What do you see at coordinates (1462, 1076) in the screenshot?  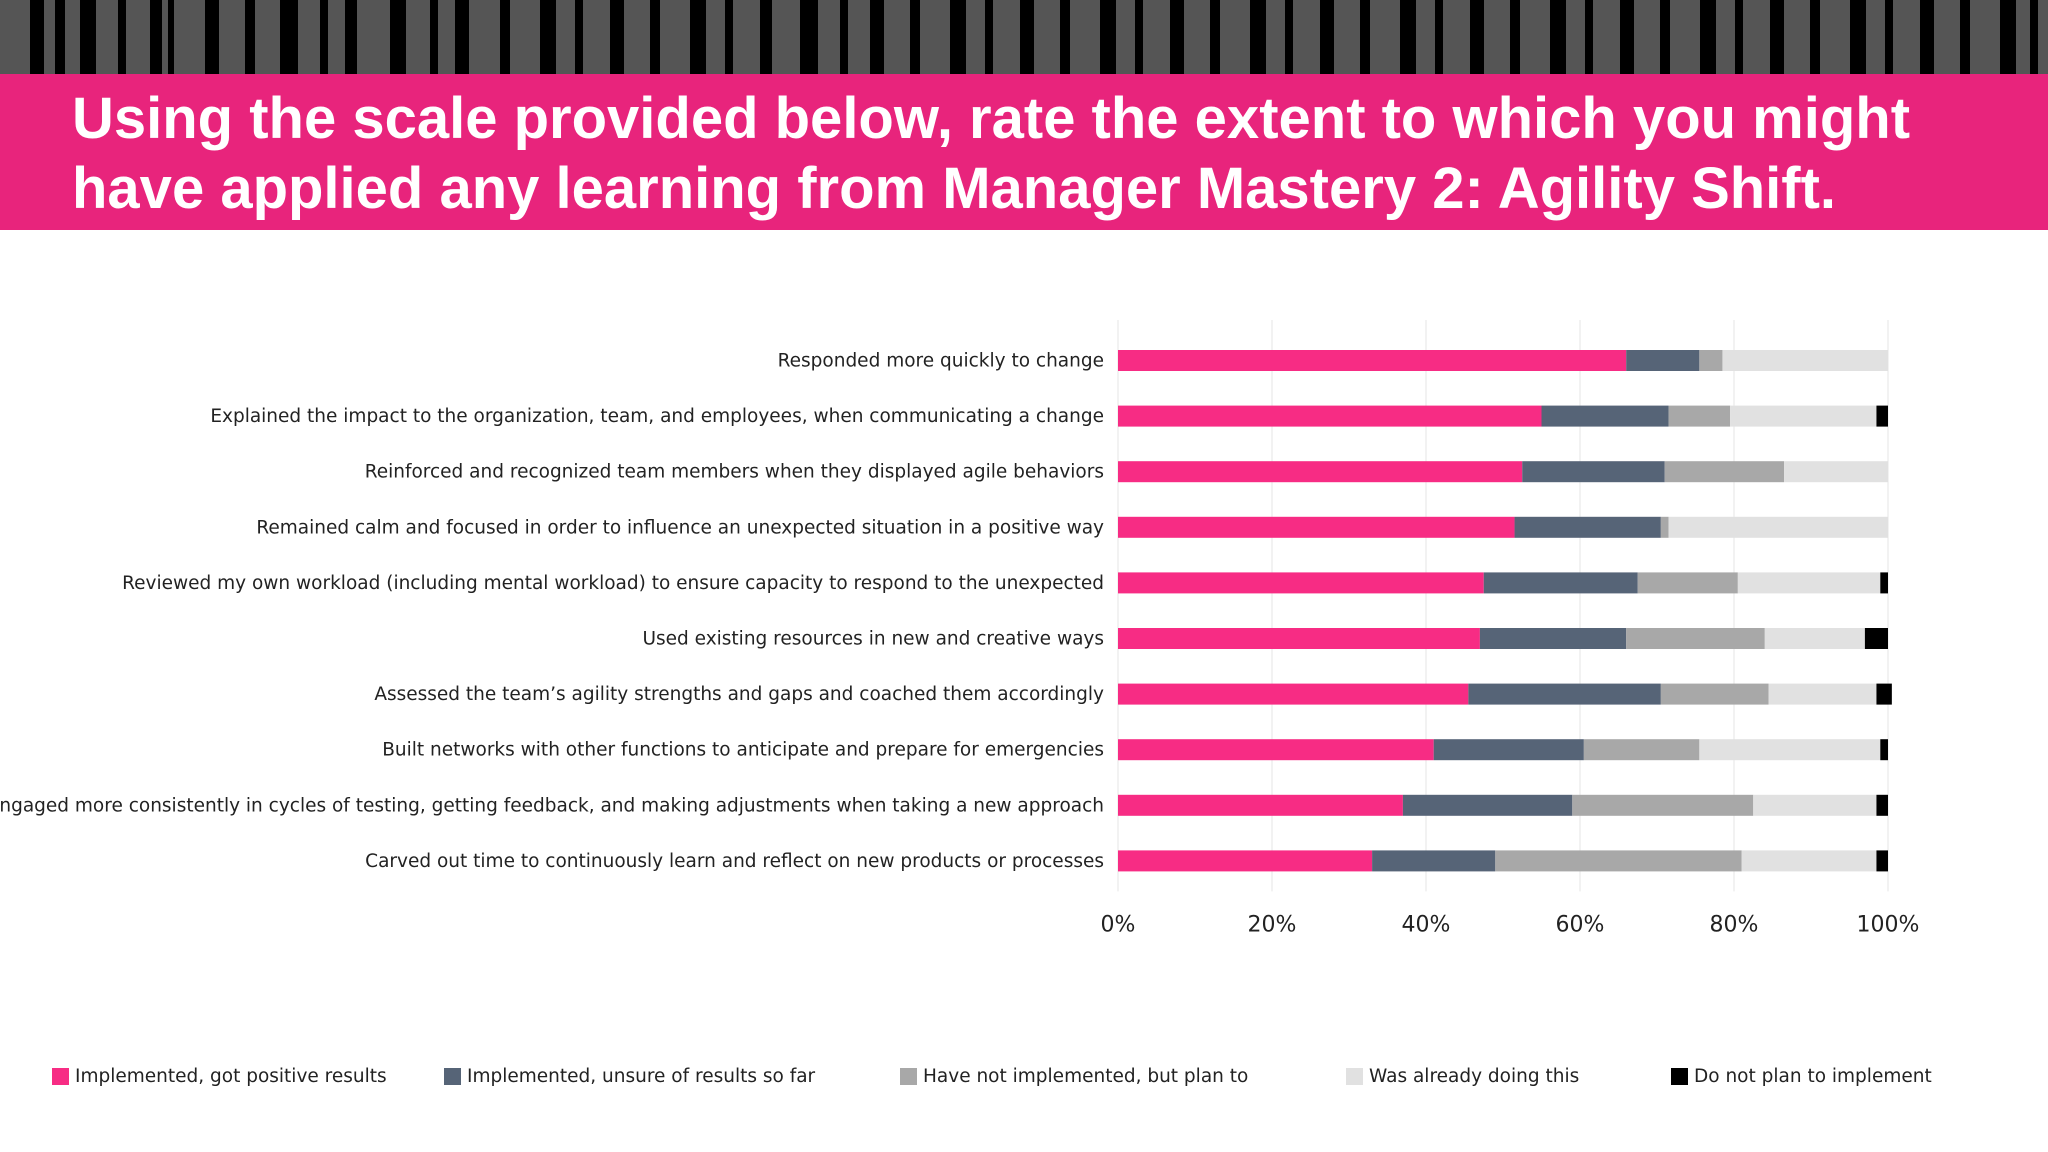 I see `legend-item: Was already doing this` at bounding box center [1462, 1076].